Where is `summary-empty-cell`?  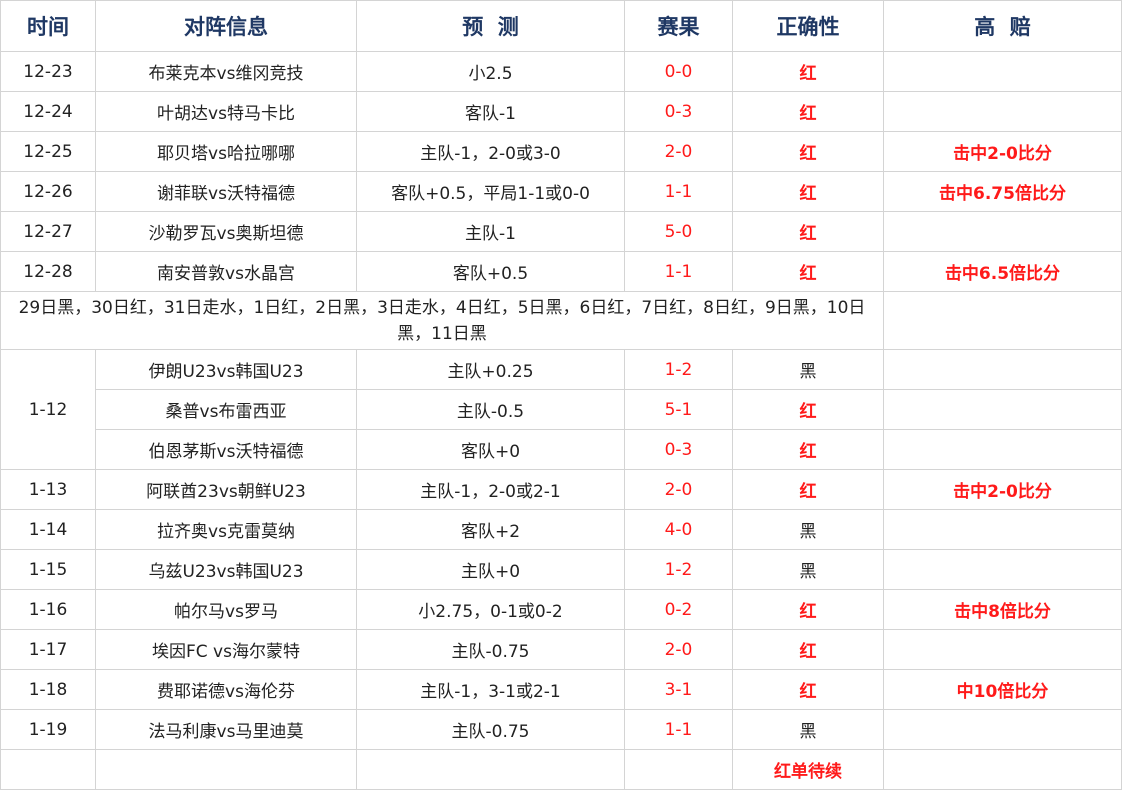 summary-empty-cell is located at coordinates (1002, 320).